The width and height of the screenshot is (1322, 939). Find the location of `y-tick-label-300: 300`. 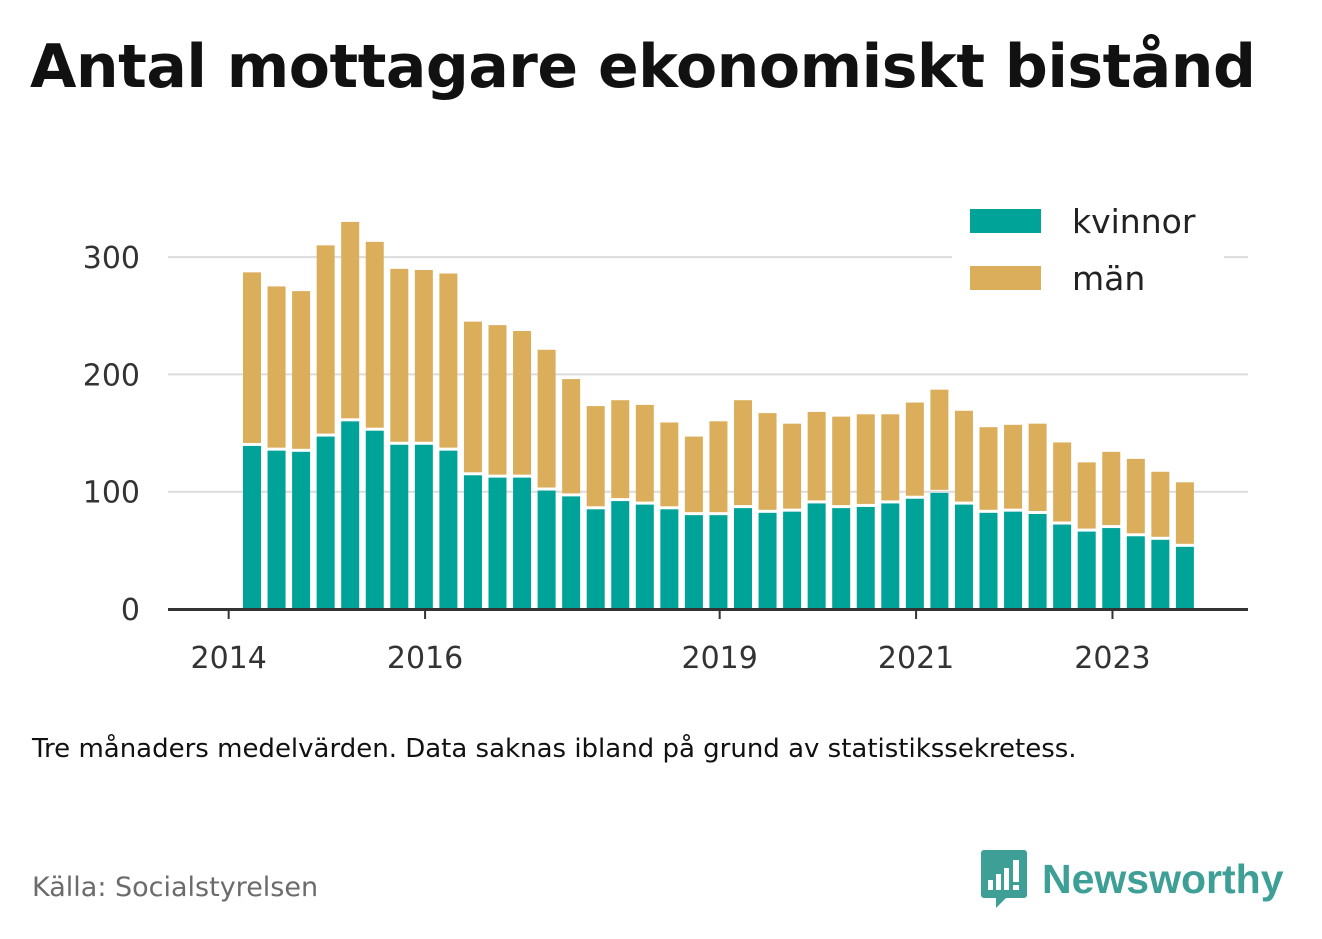

y-tick-label-300: 300 is located at coordinates (111, 258).